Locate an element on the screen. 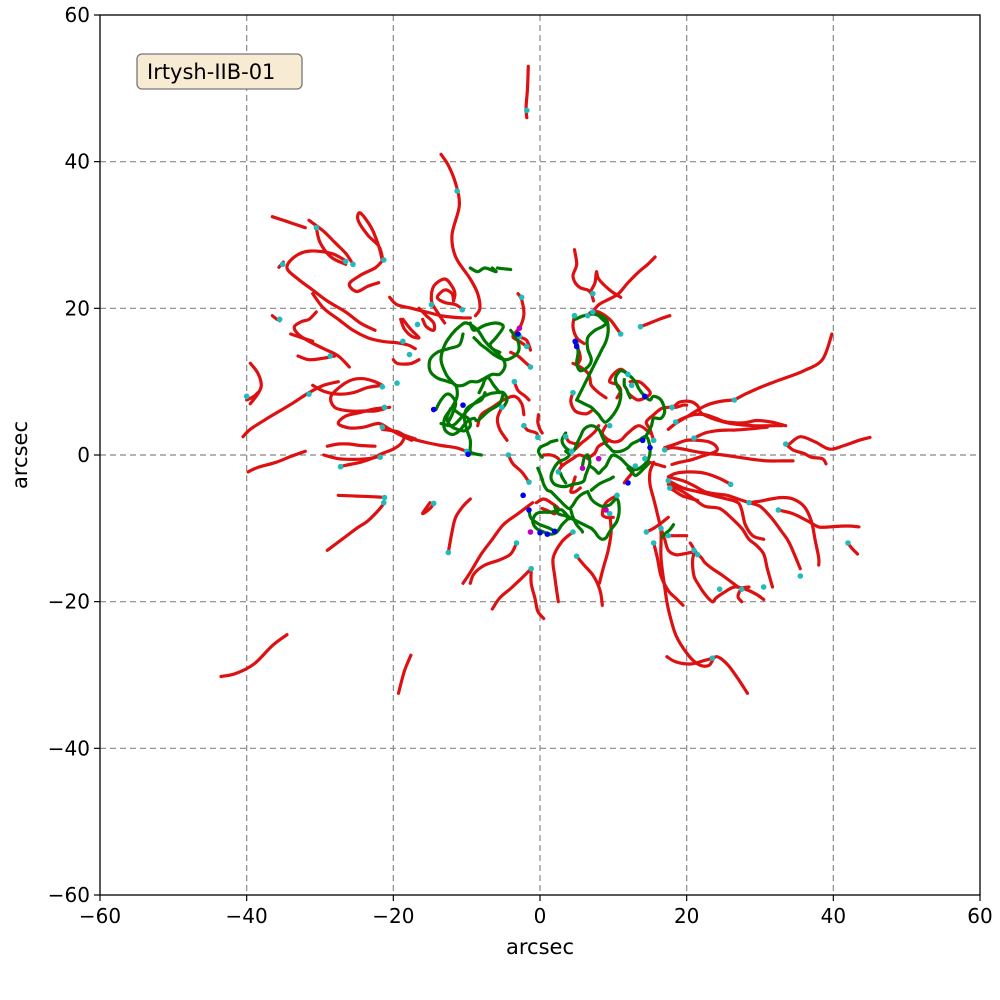 The width and height of the screenshot is (1000, 1000). x-axis-label: arcsec is located at coordinates (540, 947).